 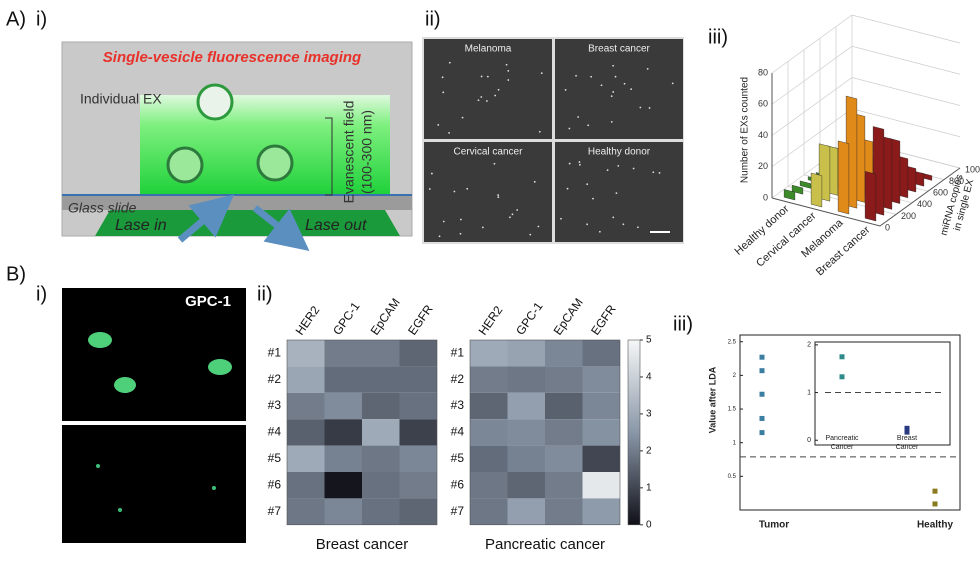 I want to click on heatmap-frame, so click(x=545, y=432).